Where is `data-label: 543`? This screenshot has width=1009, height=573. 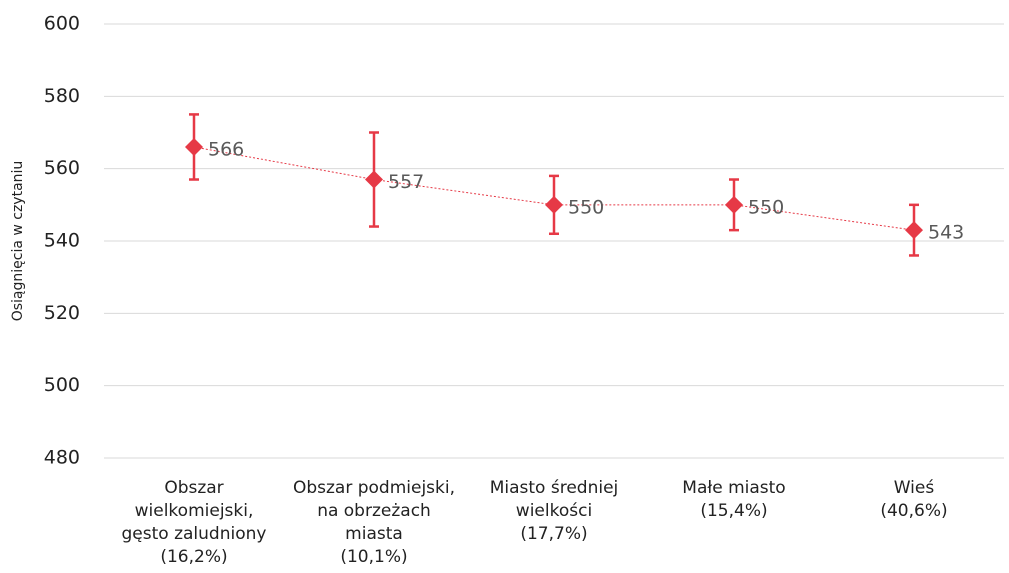
data-label: 543 is located at coordinates (946, 233).